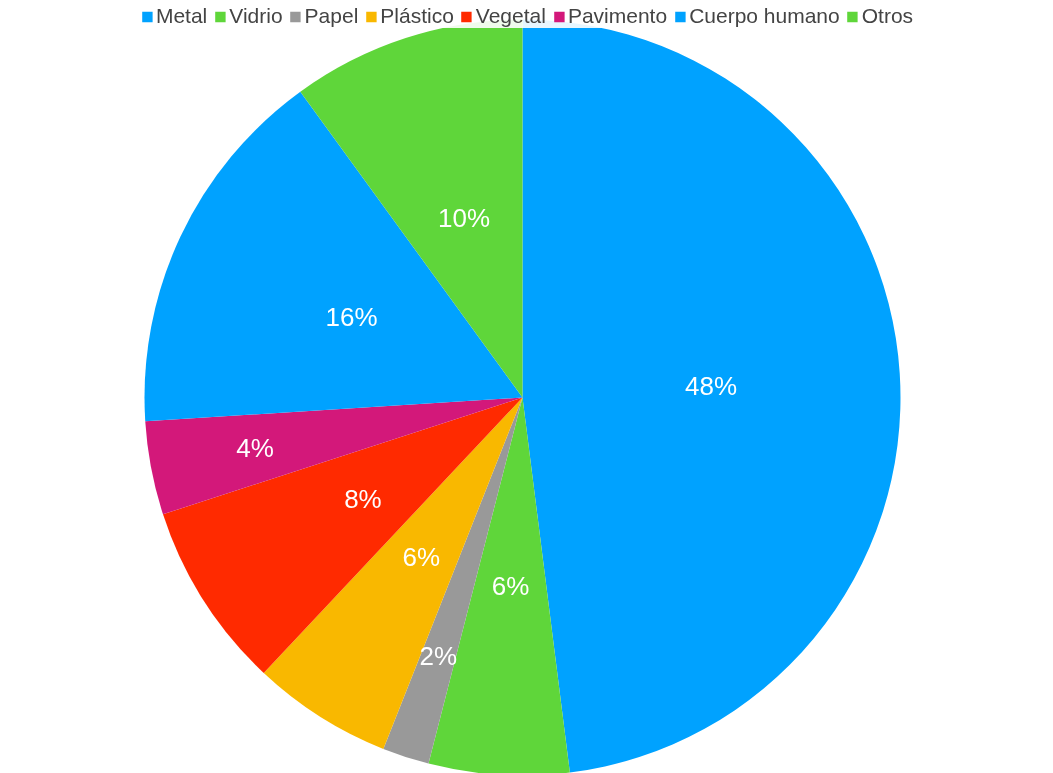 Image resolution: width=1053 pixels, height=773 pixels. What do you see at coordinates (711, 385) in the screenshot?
I see `data-label: 48%` at bounding box center [711, 385].